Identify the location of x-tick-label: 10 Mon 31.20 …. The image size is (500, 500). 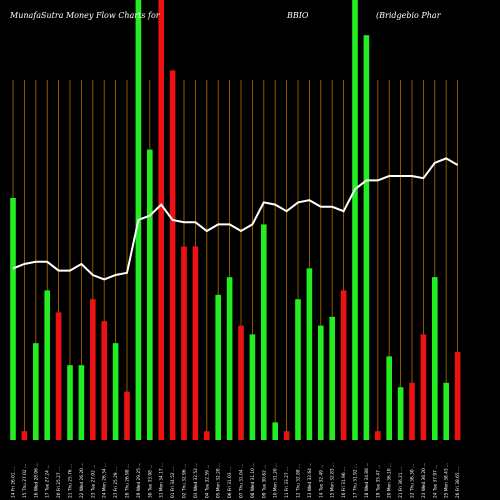
(276, 480).